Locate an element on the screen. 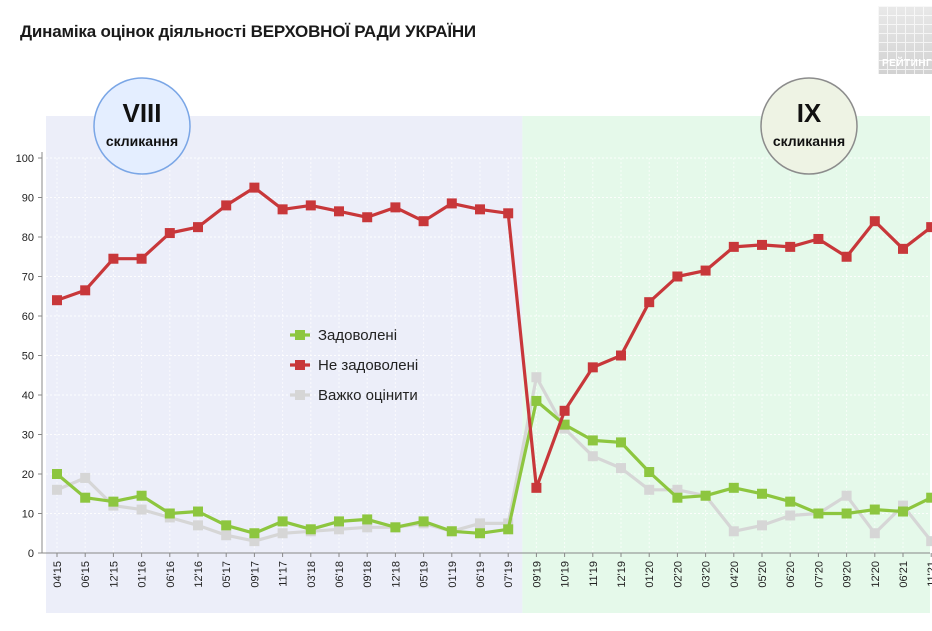  x-tick-label: 03'18 is located at coordinates (312, 574).